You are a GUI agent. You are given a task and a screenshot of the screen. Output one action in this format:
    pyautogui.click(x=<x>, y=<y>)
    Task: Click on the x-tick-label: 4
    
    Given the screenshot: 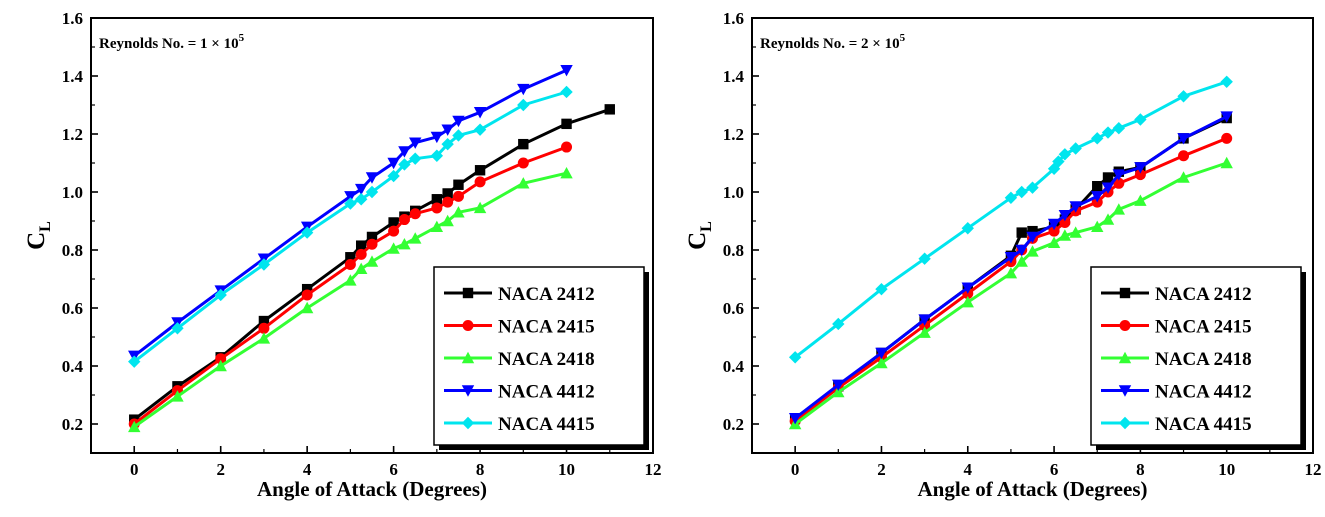 What is the action you would take?
    pyautogui.click(x=307, y=469)
    